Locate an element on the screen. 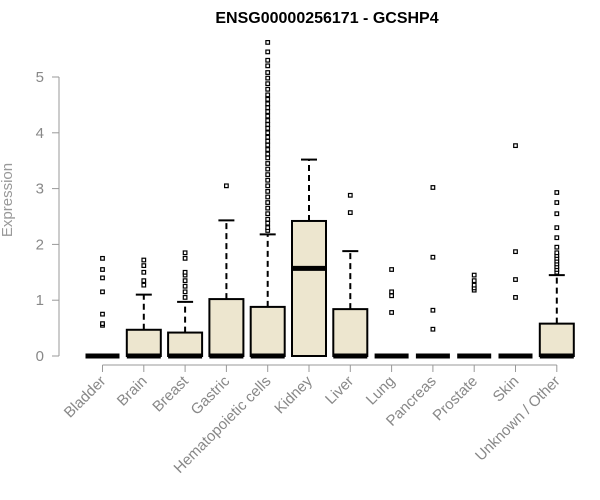 This screenshot has width=600, height=500. y-tick-label: 2 is located at coordinates (40, 244).